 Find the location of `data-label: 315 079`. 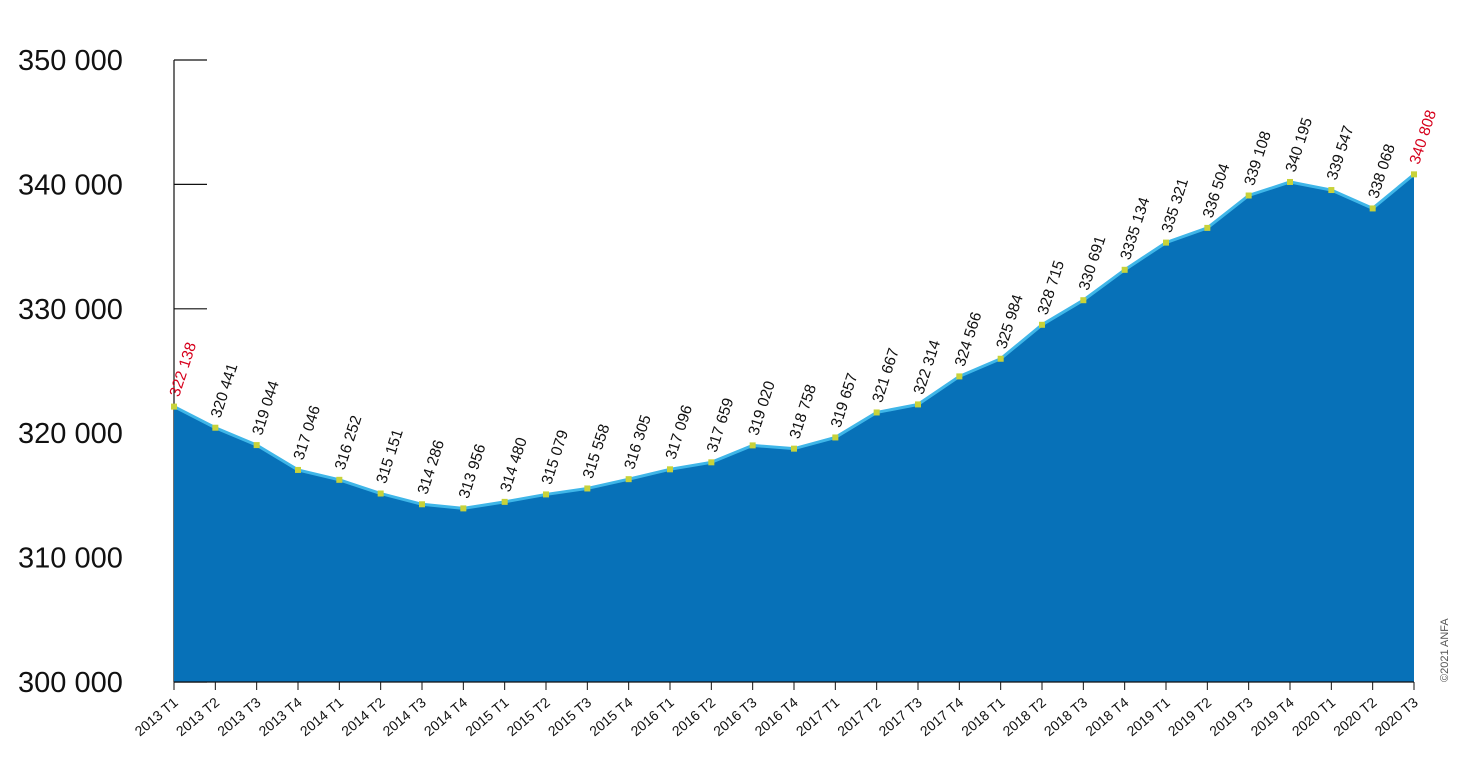

data-label: 315 079 is located at coordinates (555, 457).